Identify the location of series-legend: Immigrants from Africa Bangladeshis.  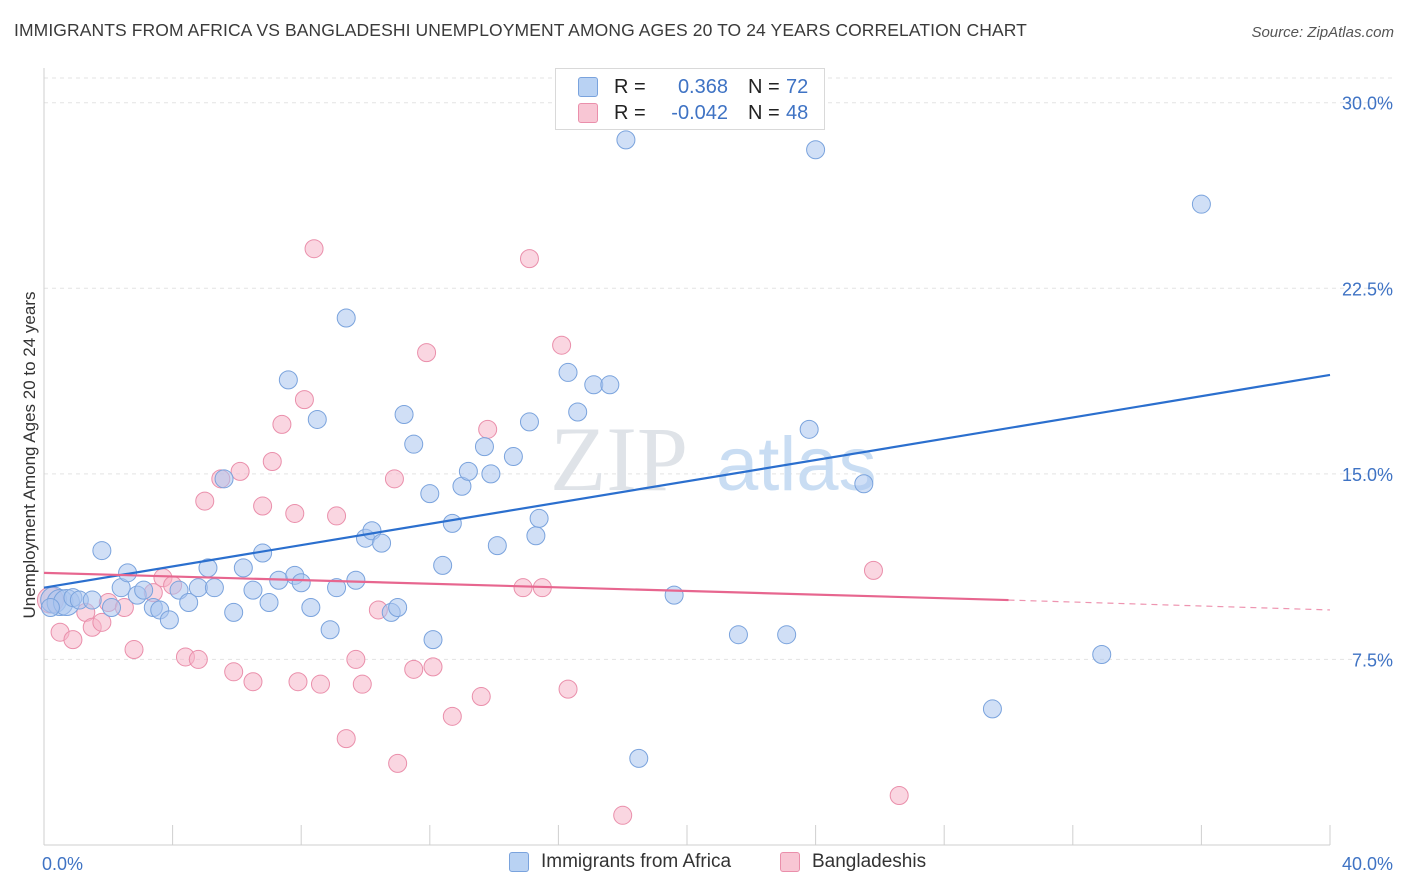
(703, 866).